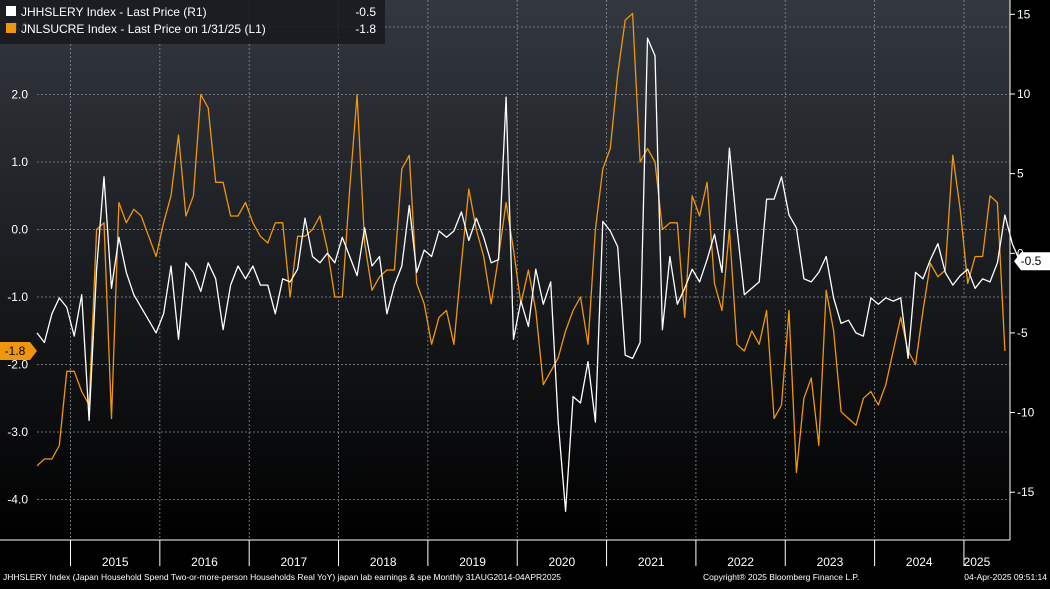 Image resolution: width=1050 pixels, height=589 pixels. Describe the element at coordinates (1024, 94) in the screenshot. I see `right-axis-tick-label: 10` at that location.